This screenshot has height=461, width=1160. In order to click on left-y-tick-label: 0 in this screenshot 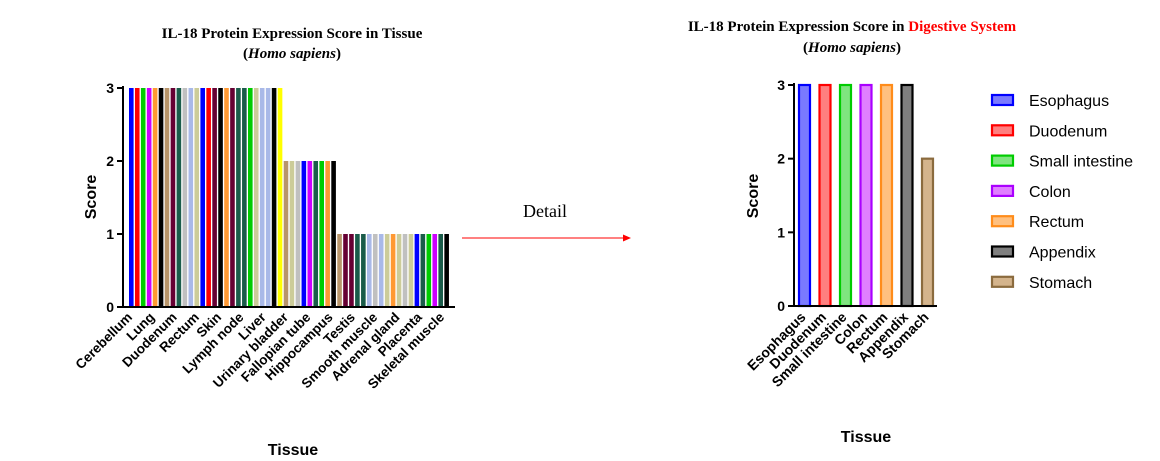, I will do `click(110, 307)`.